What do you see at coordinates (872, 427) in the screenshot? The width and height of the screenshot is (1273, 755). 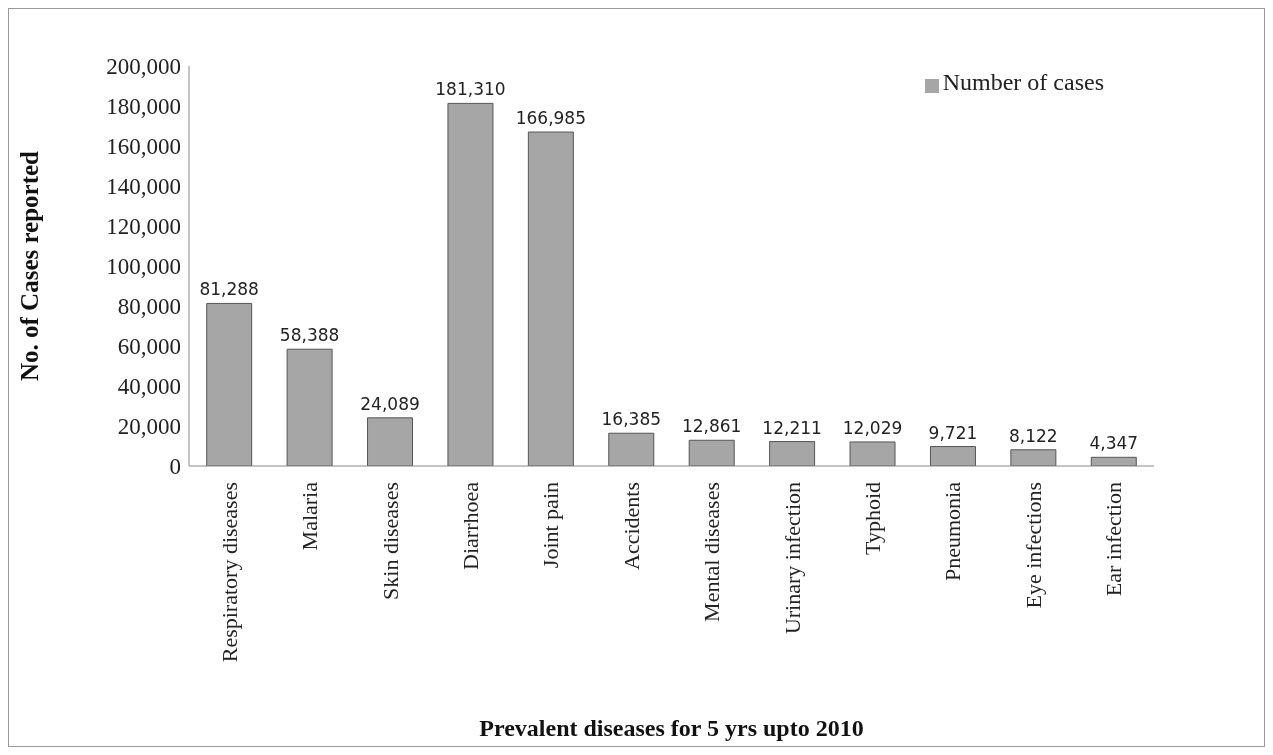 I see `data-label: 12,029` at bounding box center [872, 427].